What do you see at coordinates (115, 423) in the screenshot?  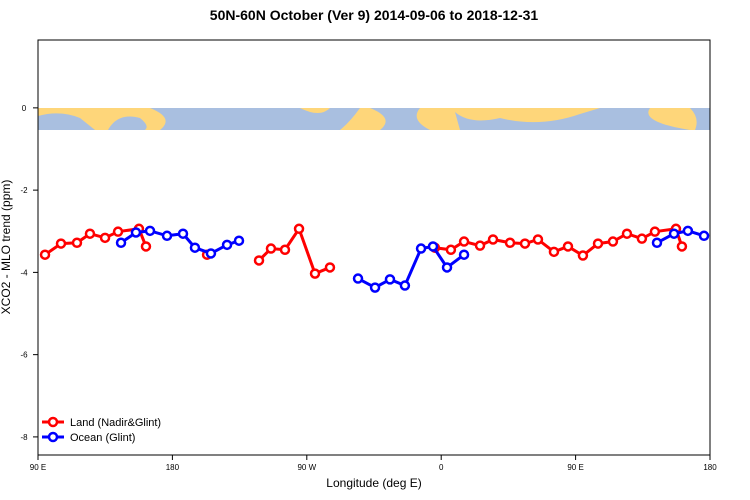 I see `legend-label: Land (Nadir&Glint)` at bounding box center [115, 423].